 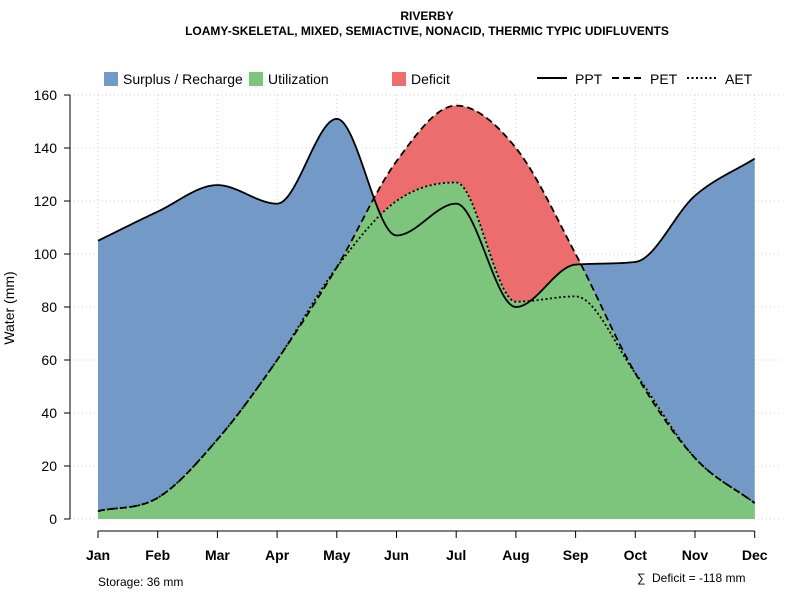 I want to click on legend-item-label: AET, so click(x=739, y=79).